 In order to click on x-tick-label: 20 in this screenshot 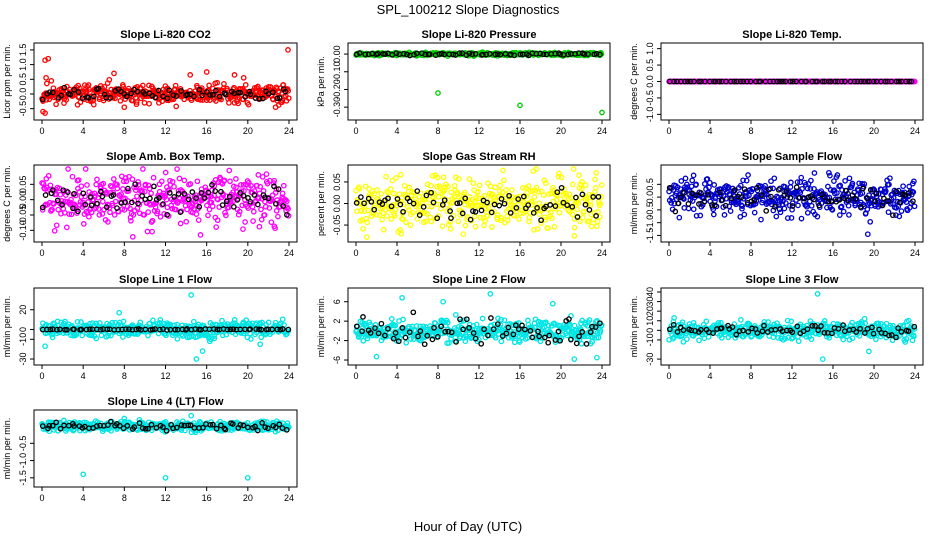, I will do `click(248, 253)`.